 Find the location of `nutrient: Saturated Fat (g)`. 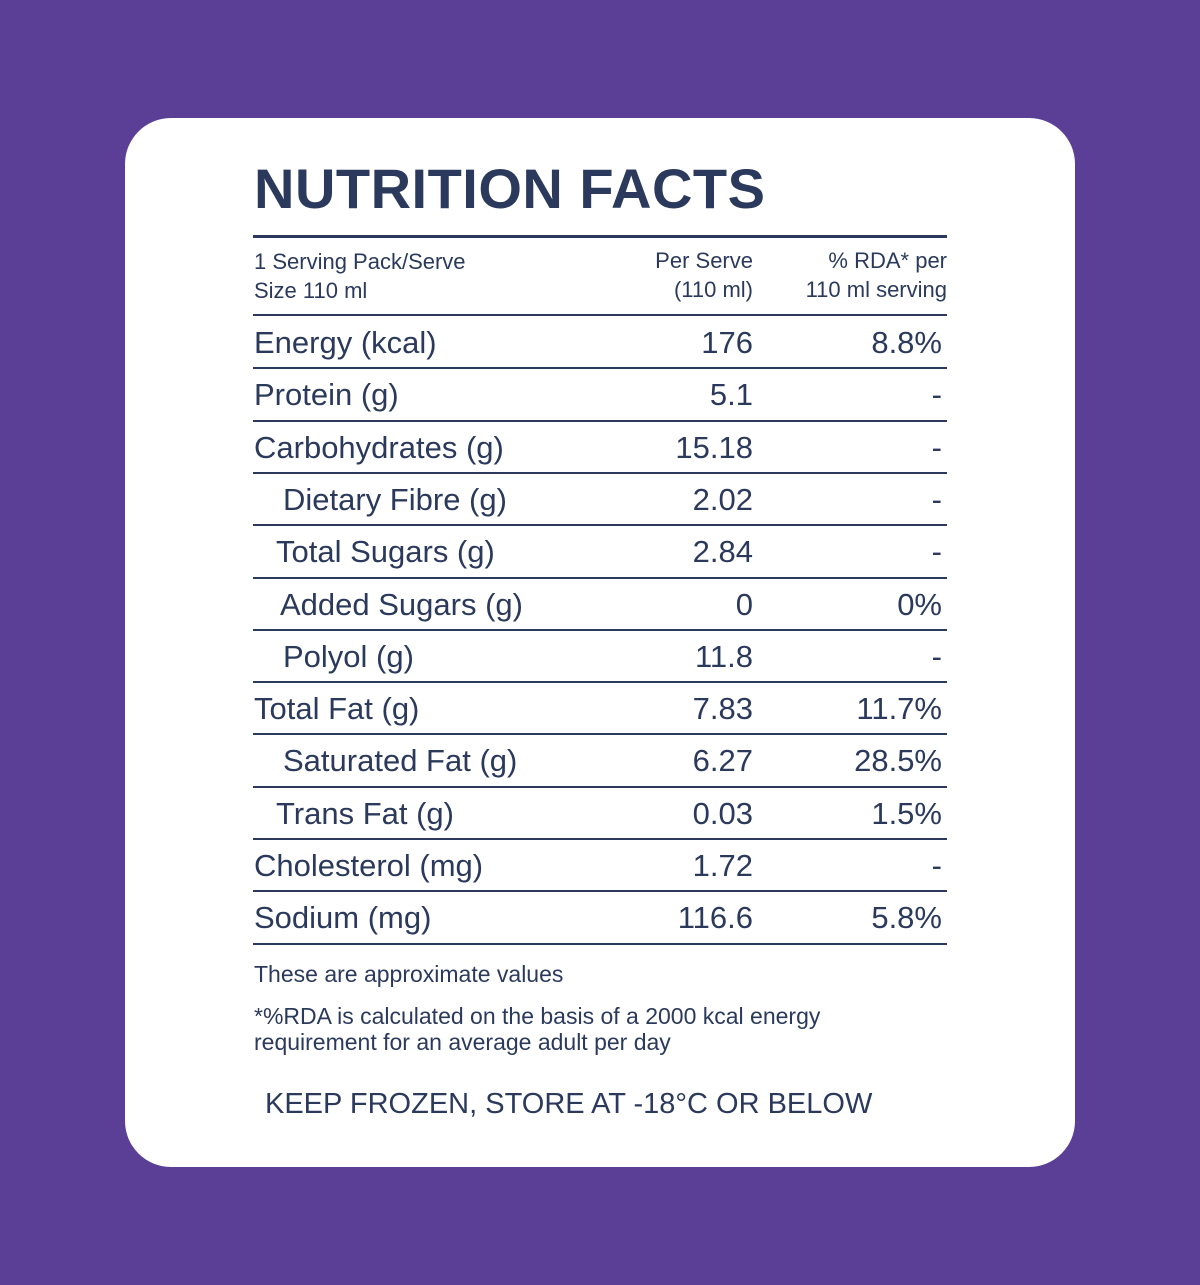

nutrient: Saturated Fat (g) is located at coordinates (400, 761).